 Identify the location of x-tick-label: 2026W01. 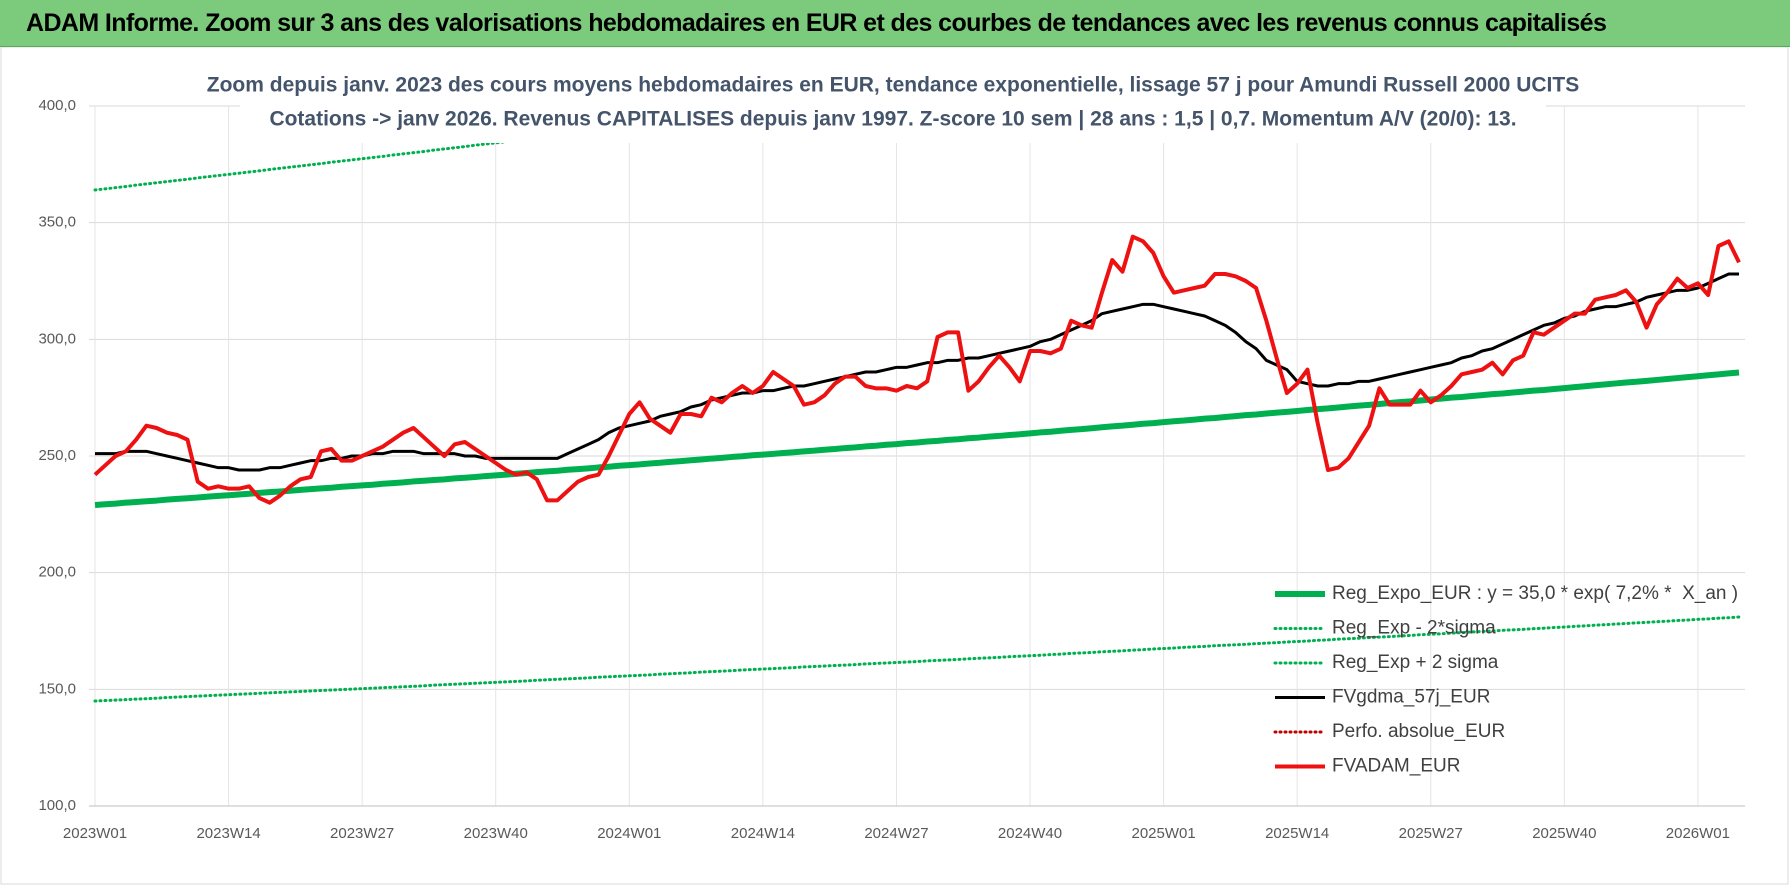
(1698, 833).